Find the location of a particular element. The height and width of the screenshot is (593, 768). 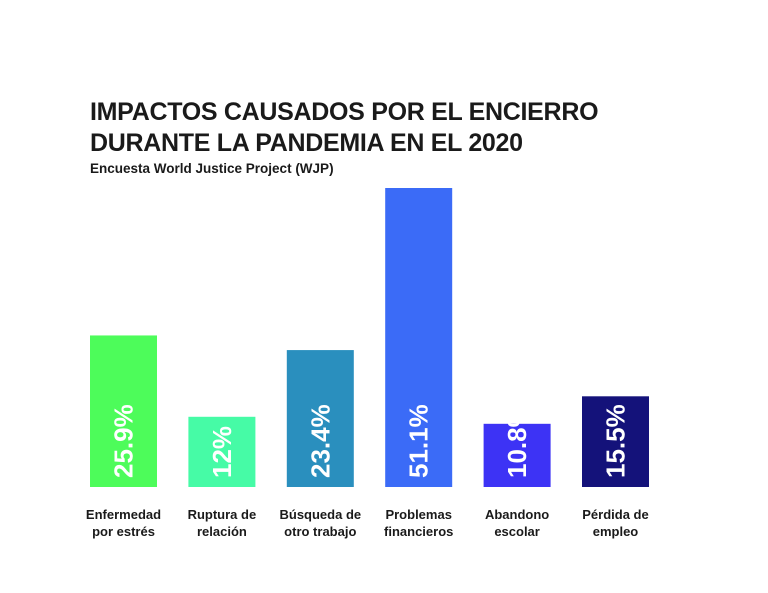

bar-value-label-1: 12% is located at coordinates (222, 452).